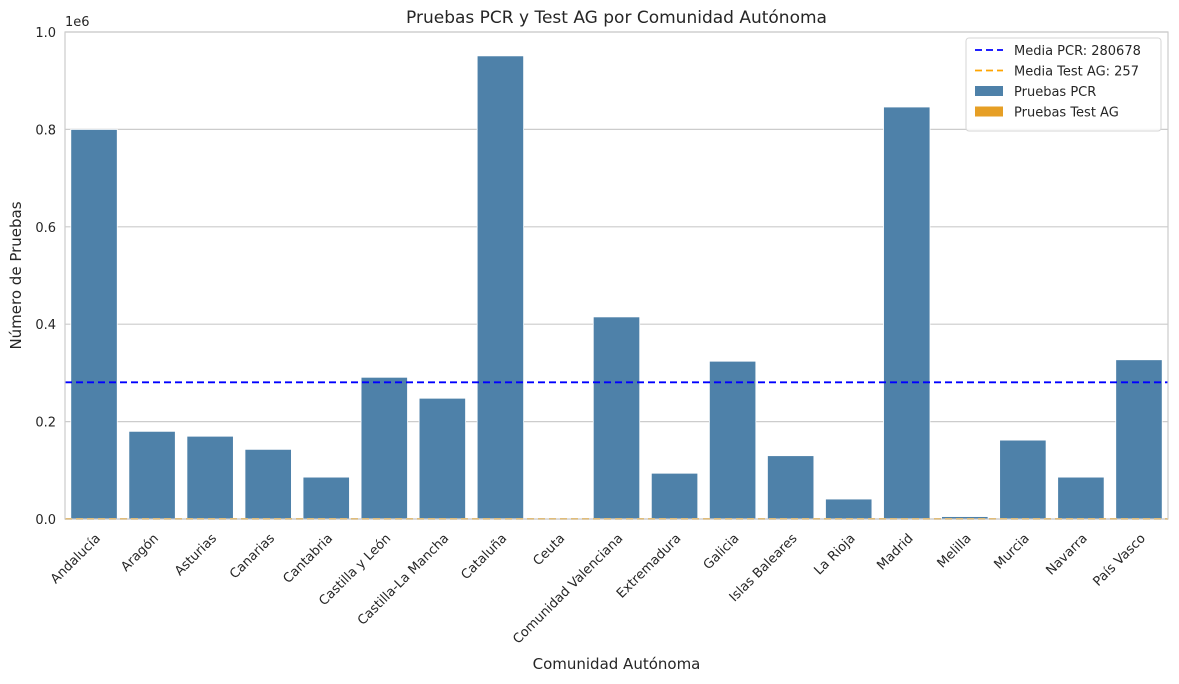 The width and height of the screenshot is (1179, 684). I want to click on y-tick-label: 0.0, so click(45, 520).